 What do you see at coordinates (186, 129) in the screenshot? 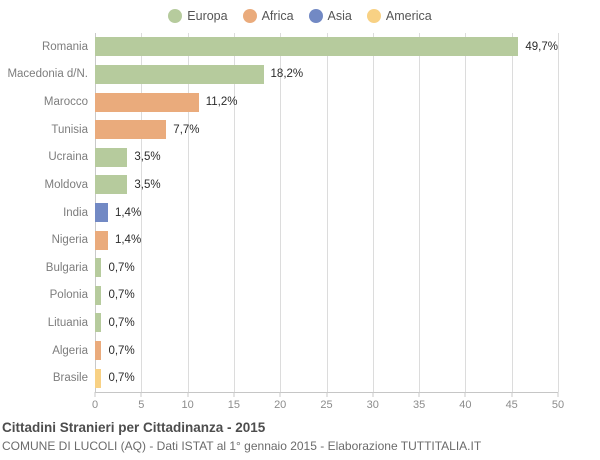
I see `bar-value-label: 7,7%` at bounding box center [186, 129].